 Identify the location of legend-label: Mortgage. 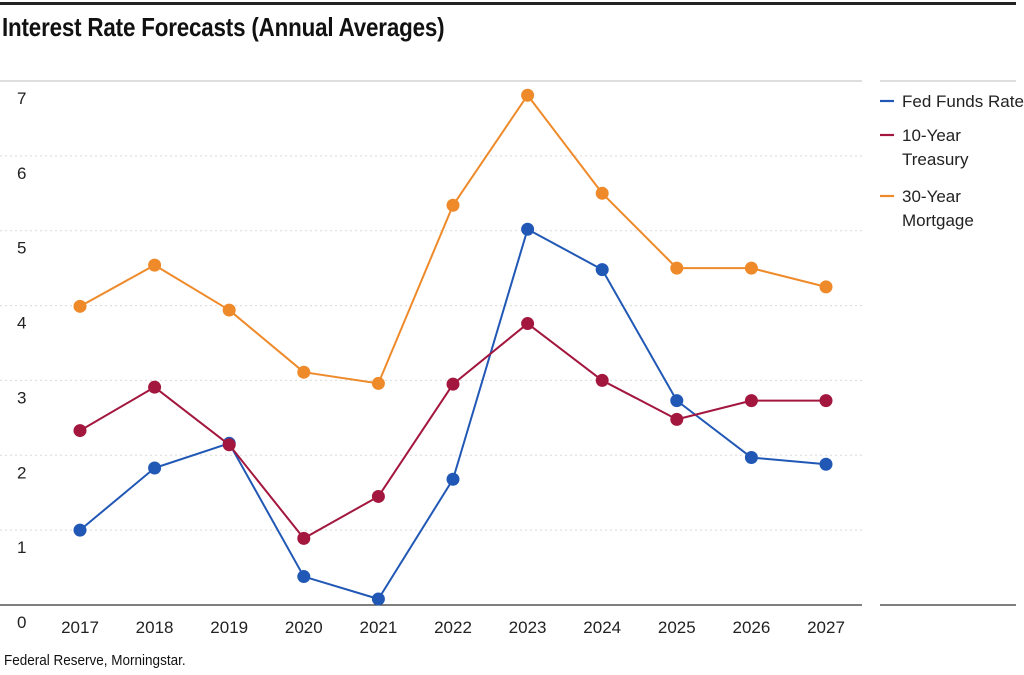
(938, 220).